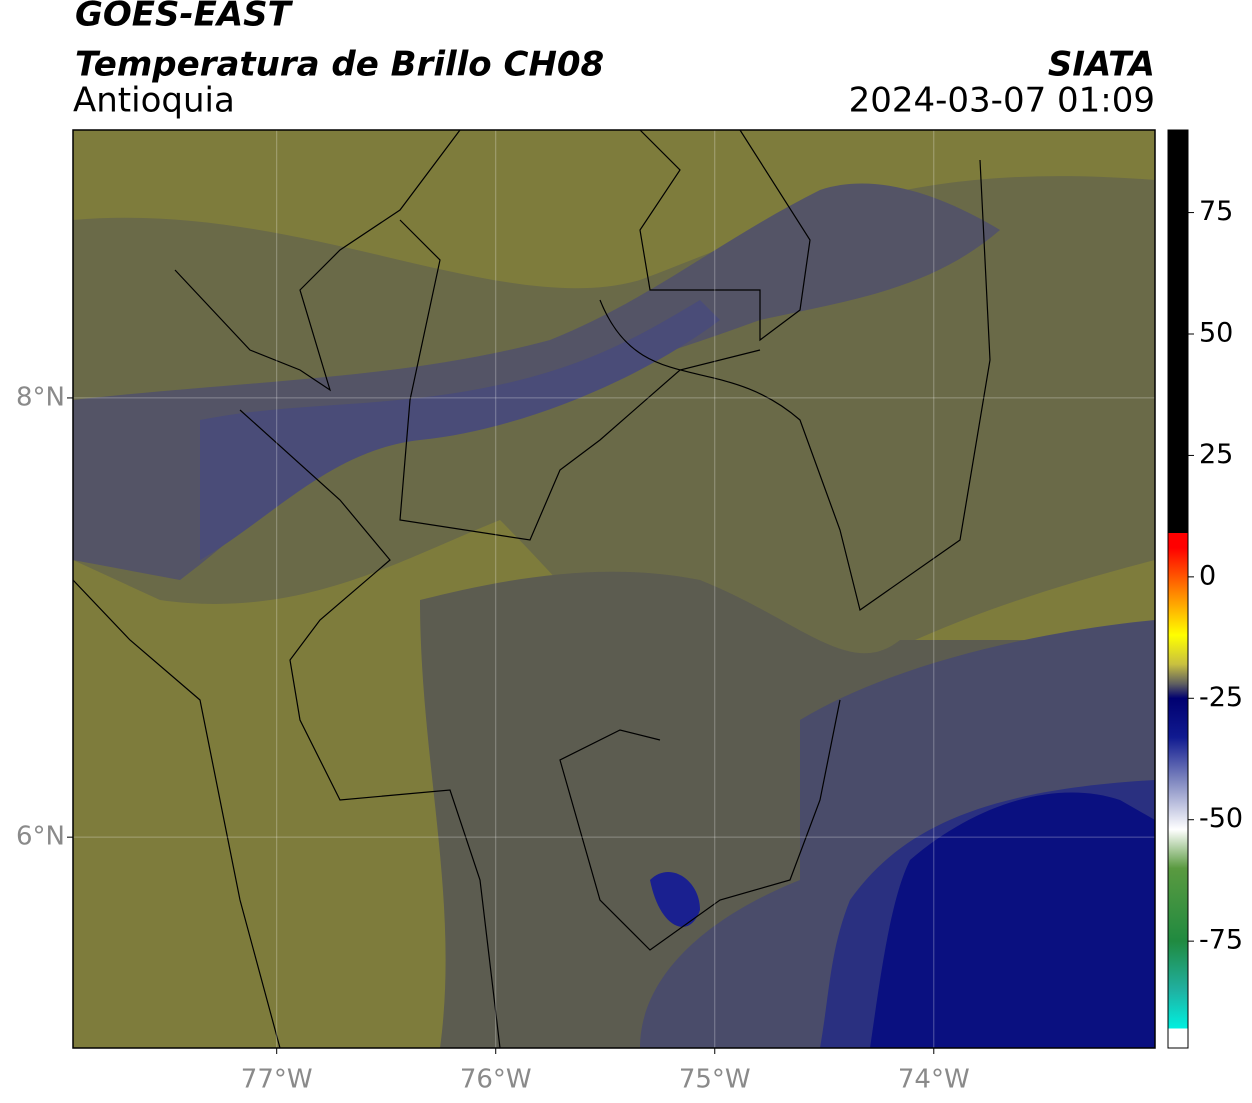 Image resolution: width=1252 pixels, height=1103 pixels. Describe the element at coordinates (40, 397) in the screenshot. I see `y-tick-label: 8°N` at that location.